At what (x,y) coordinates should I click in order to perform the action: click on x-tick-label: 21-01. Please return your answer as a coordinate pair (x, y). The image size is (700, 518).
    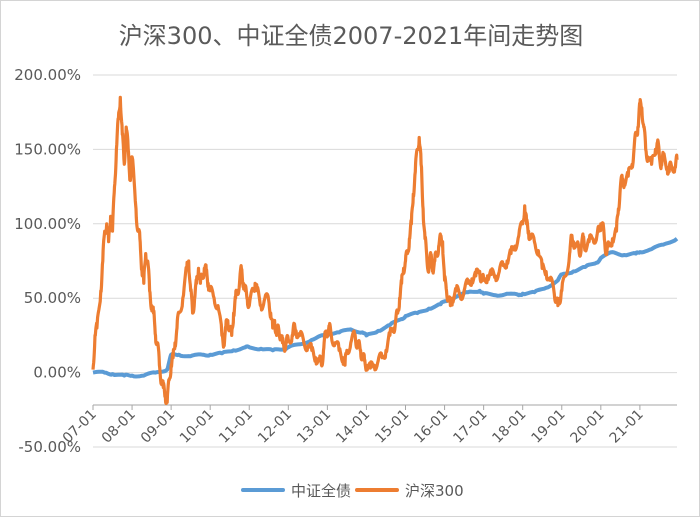
    Looking at the image, I should click on (627, 427).